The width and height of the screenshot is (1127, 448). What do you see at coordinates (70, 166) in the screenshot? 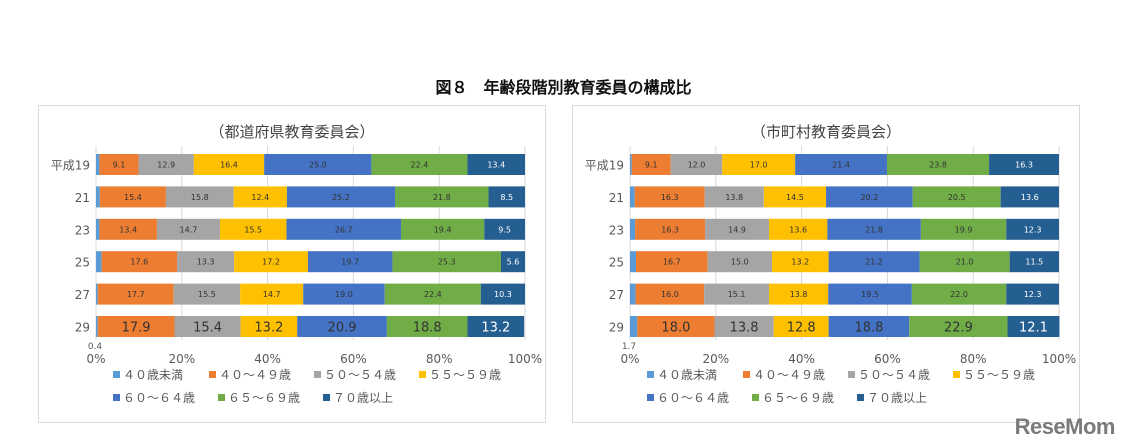
I see `y-category-label: 平成19` at bounding box center [70, 166].